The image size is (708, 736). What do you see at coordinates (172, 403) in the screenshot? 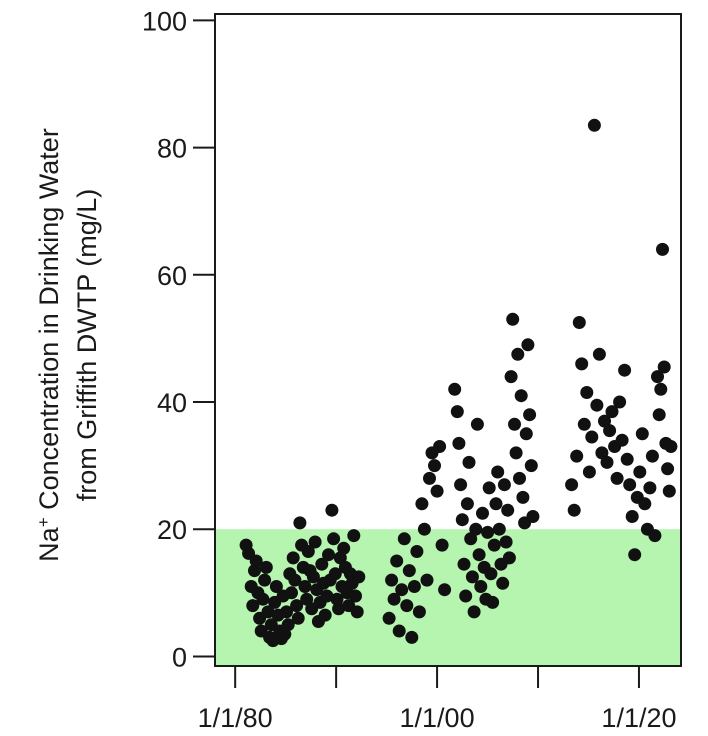
I see `y-tick-label-40: 40` at bounding box center [172, 403].